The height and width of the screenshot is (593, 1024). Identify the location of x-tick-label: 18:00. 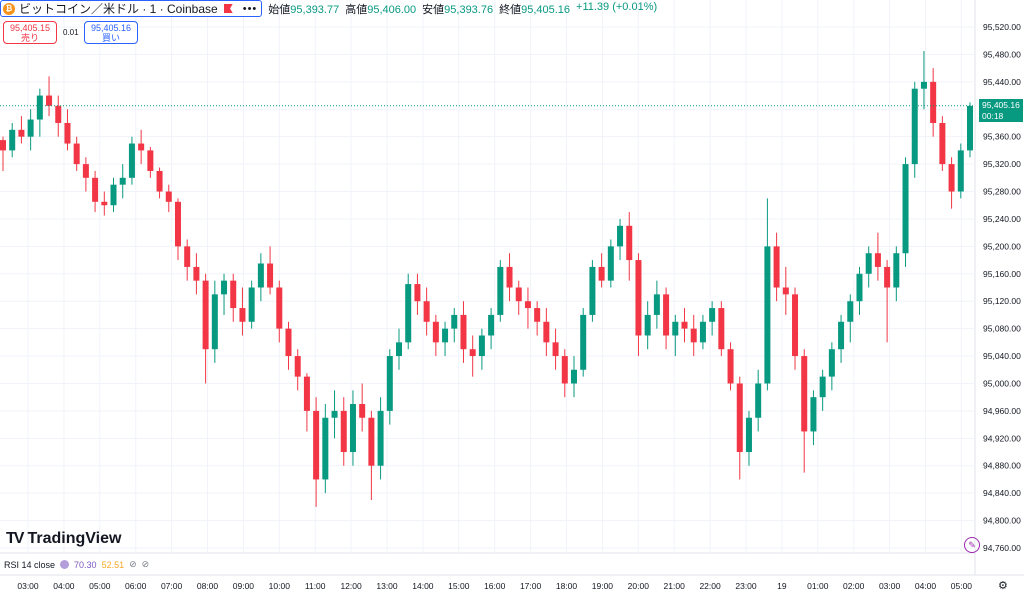
(567, 586).